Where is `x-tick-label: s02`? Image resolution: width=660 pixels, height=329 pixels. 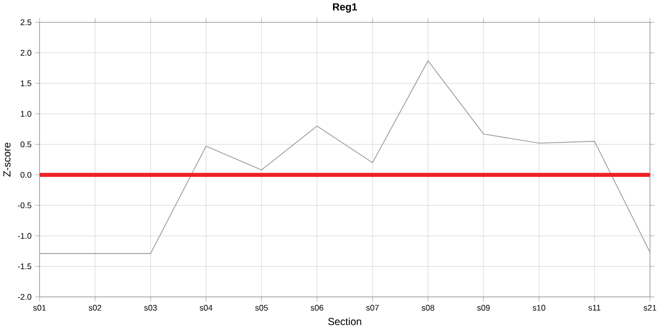
x-tick-label: s02 is located at coordinates (95, 308).